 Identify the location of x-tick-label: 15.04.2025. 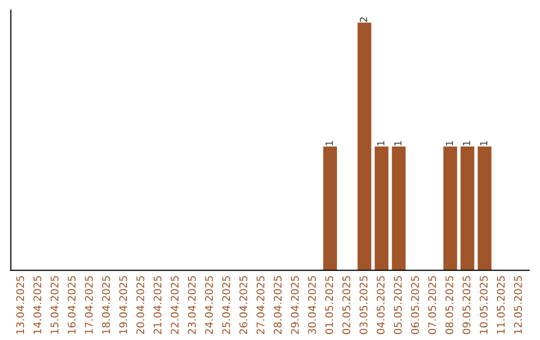
(54, 305).